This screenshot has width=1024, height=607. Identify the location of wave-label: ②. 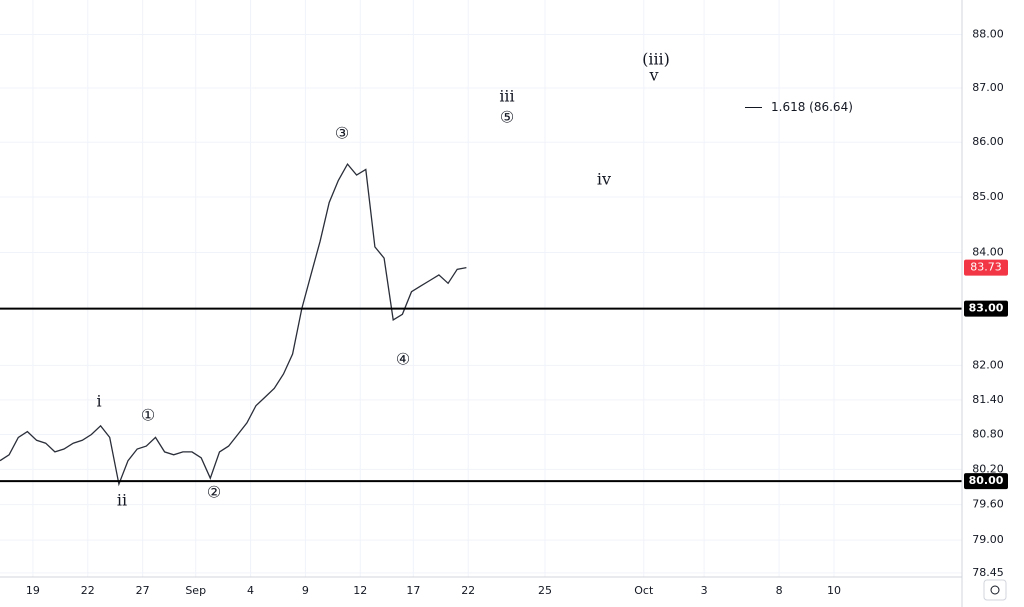
(214, 492).